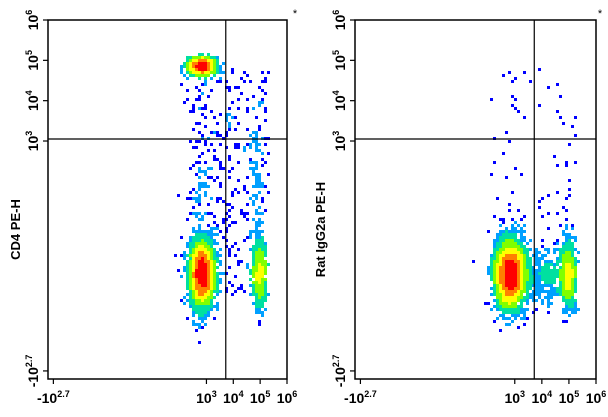 Image resolution: width=608 pixels, height=417 pixels. What do you see at coordinates (32, 60) in the screenshot?
I see `y-tick-label: 105` at bounding box center [32, 60].